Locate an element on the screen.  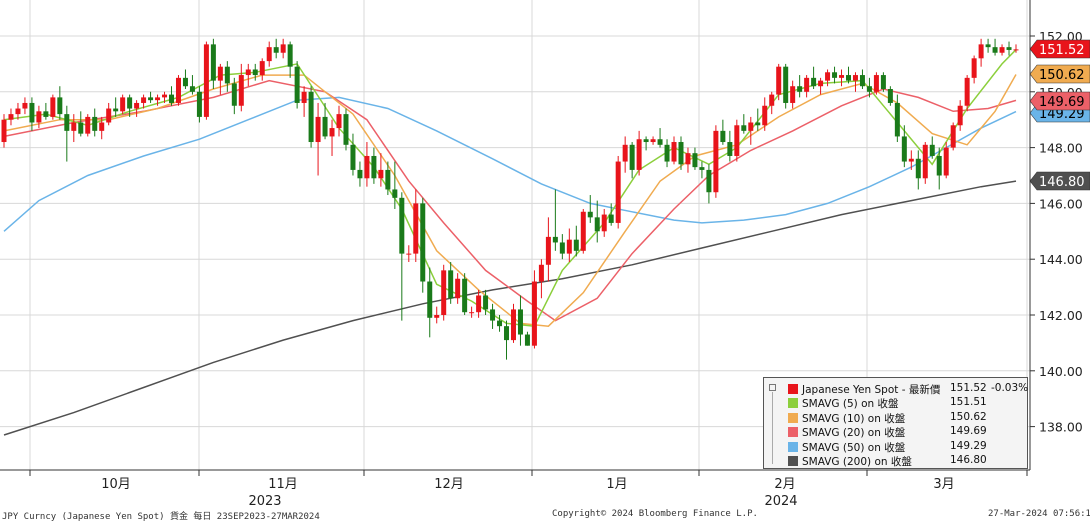
legend-value: 151.51 is located at coordinates (968, 402).